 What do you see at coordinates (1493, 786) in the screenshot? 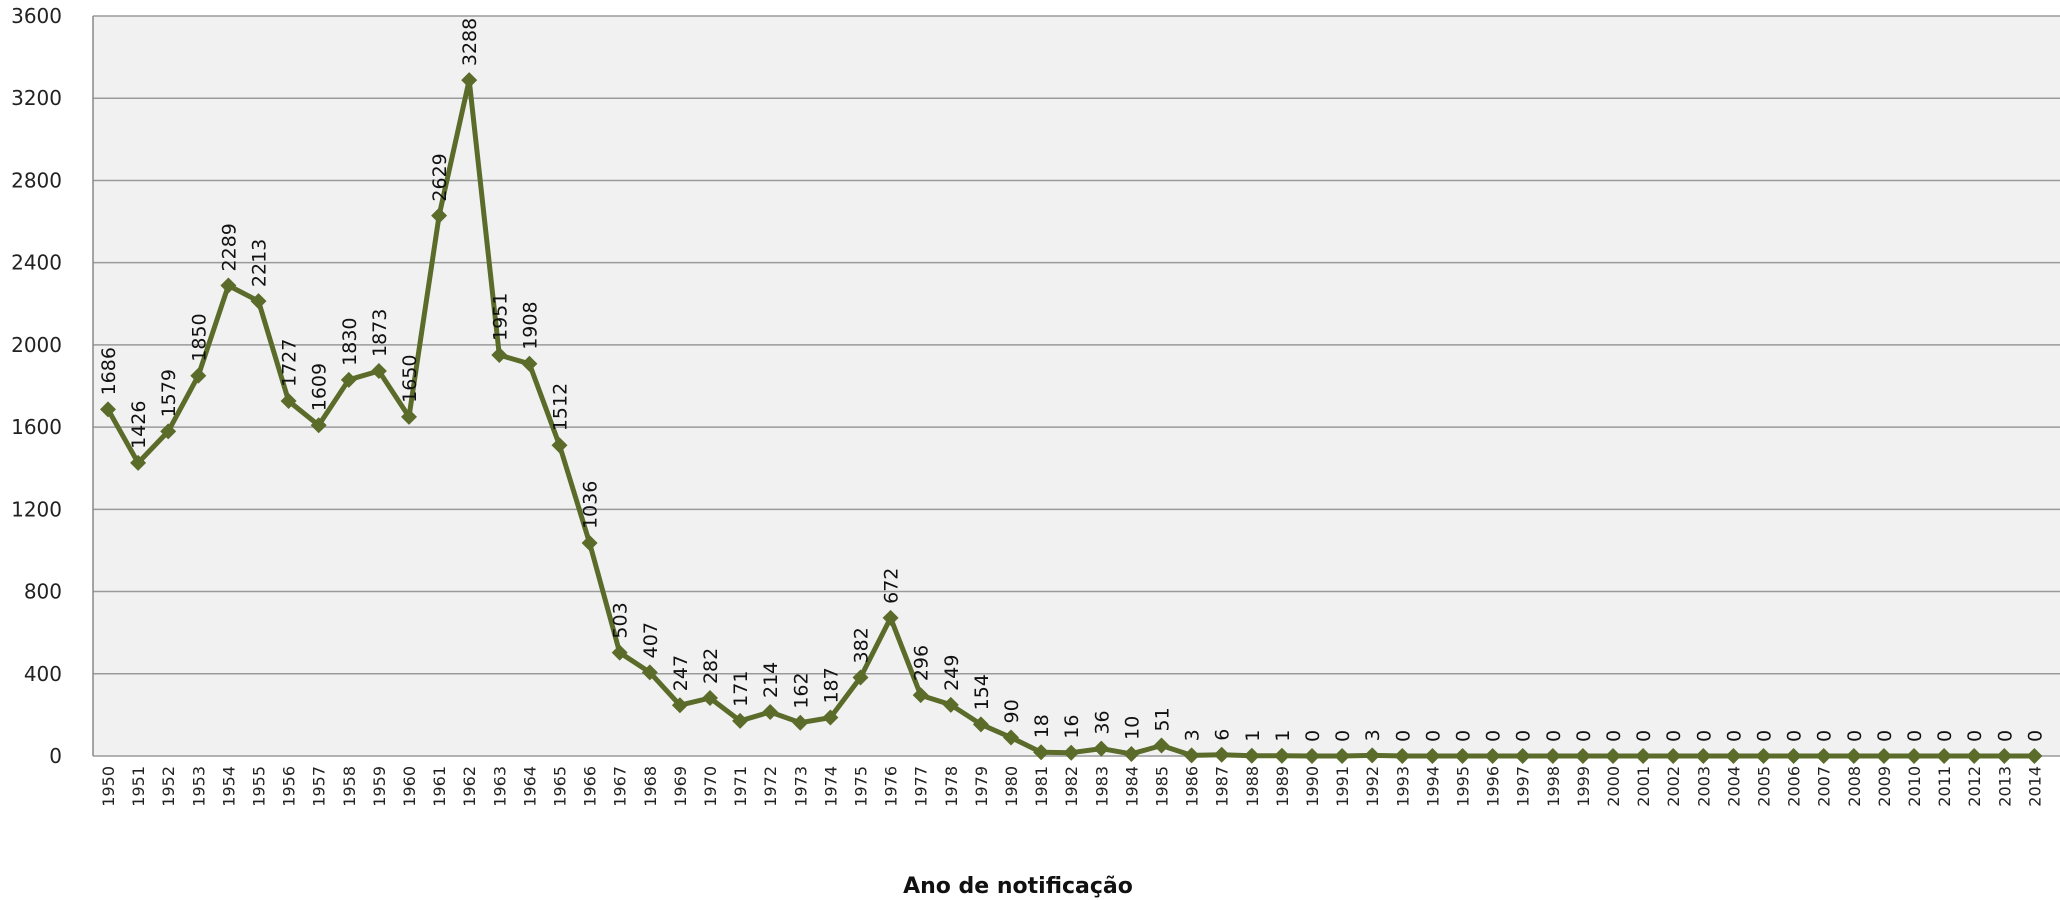
I see `x-tick-label: 1996` at bounding box center [1493, 786].